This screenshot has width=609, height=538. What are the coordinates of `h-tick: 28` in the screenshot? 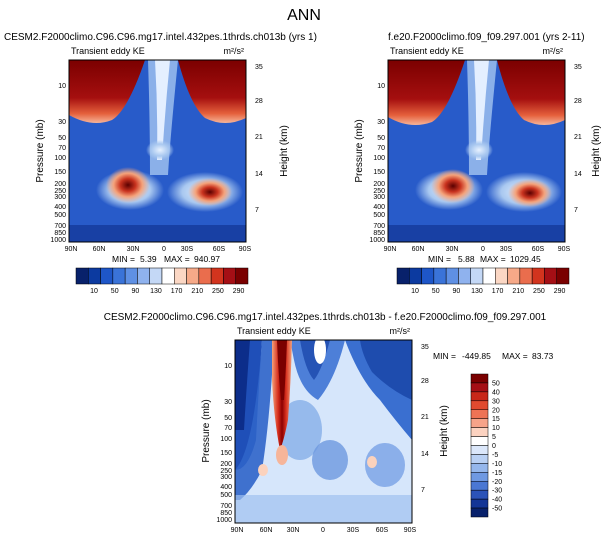 It's located at (578, 101).